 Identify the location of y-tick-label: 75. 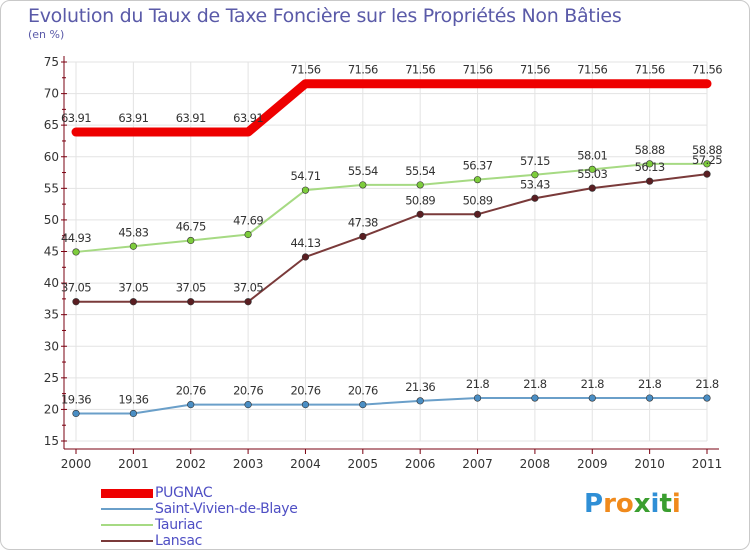
(51, 62).